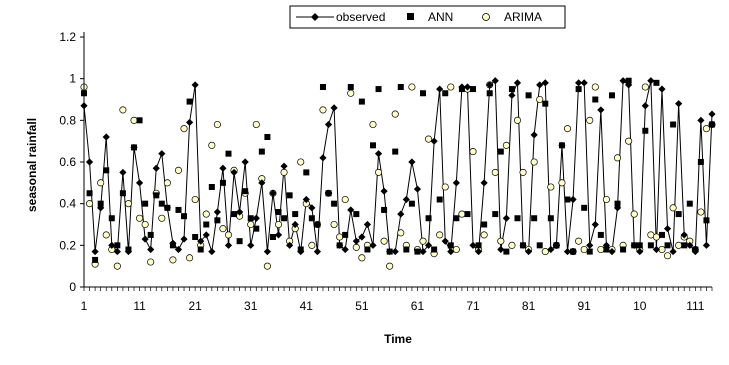  I want to click on x-tick-label: 10, so click(640, 306).